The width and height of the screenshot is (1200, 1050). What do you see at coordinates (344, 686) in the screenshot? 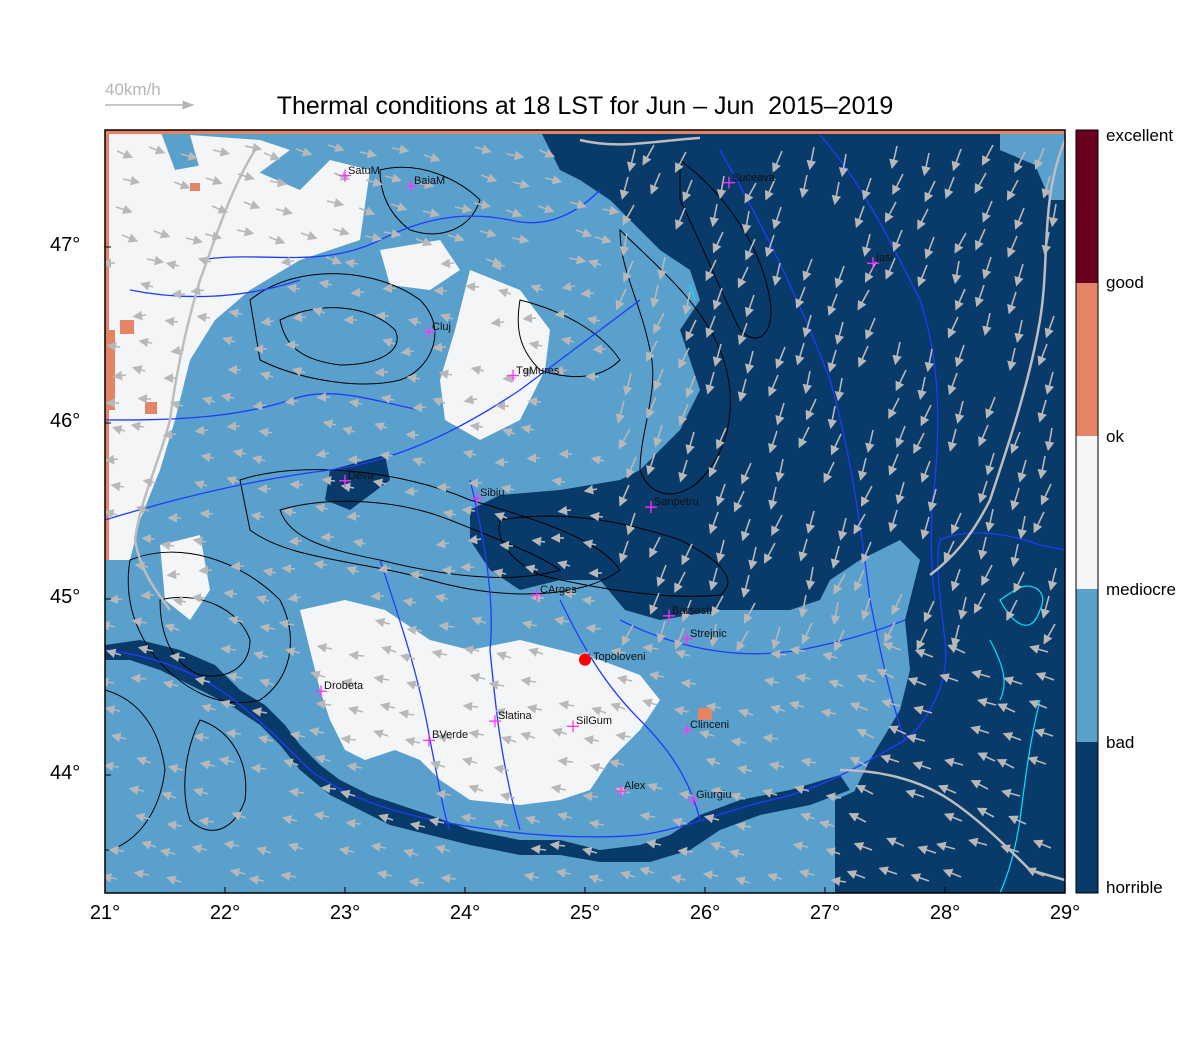
I see `city-label: Drobeta` at bounding box center [344, 686].